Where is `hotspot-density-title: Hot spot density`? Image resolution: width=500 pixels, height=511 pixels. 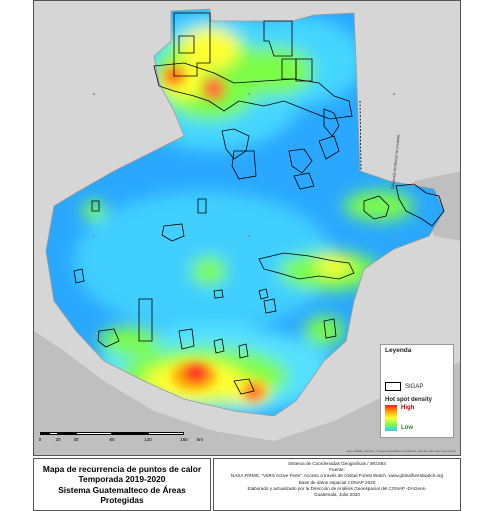
hotspot-density-title: Hot spot density is located at coordinates (409, 400).